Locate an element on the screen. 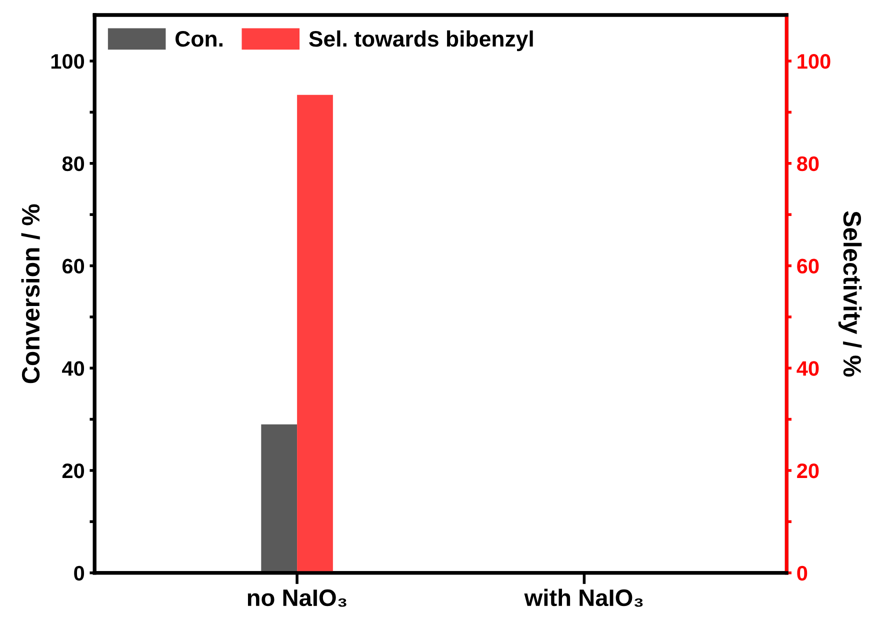  y2-tick-label: 60 is located at coordinates (808, 266).